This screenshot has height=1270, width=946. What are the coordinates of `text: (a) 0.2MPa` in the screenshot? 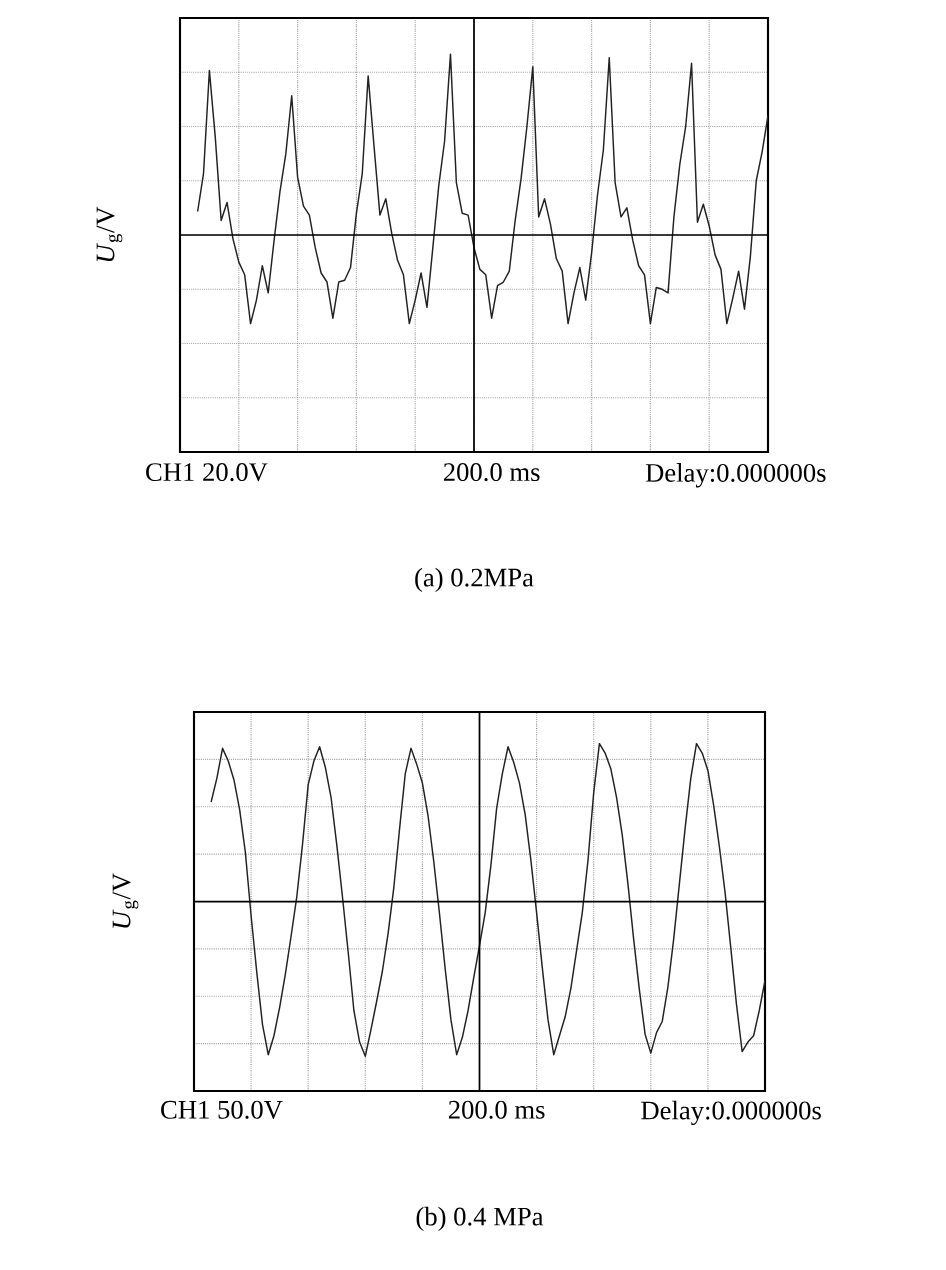 It's located at (474, 579).